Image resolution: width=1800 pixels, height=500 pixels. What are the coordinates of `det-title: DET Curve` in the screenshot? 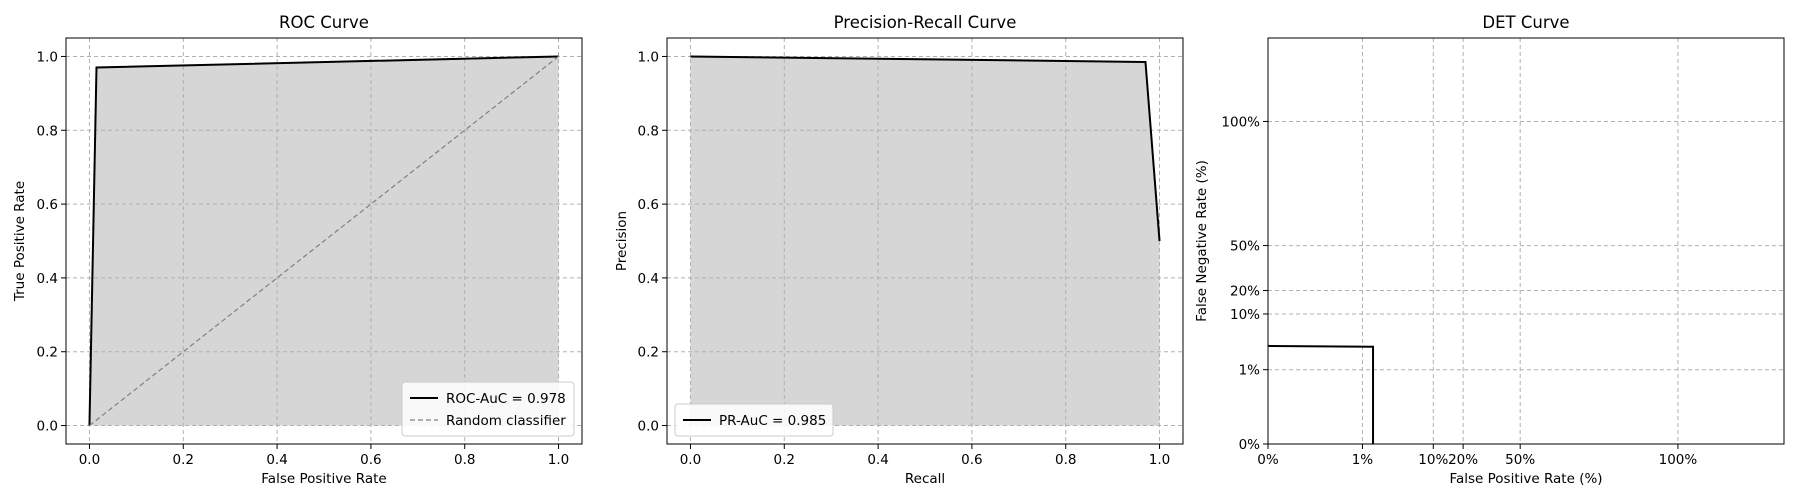 It's located at (1525, 22).